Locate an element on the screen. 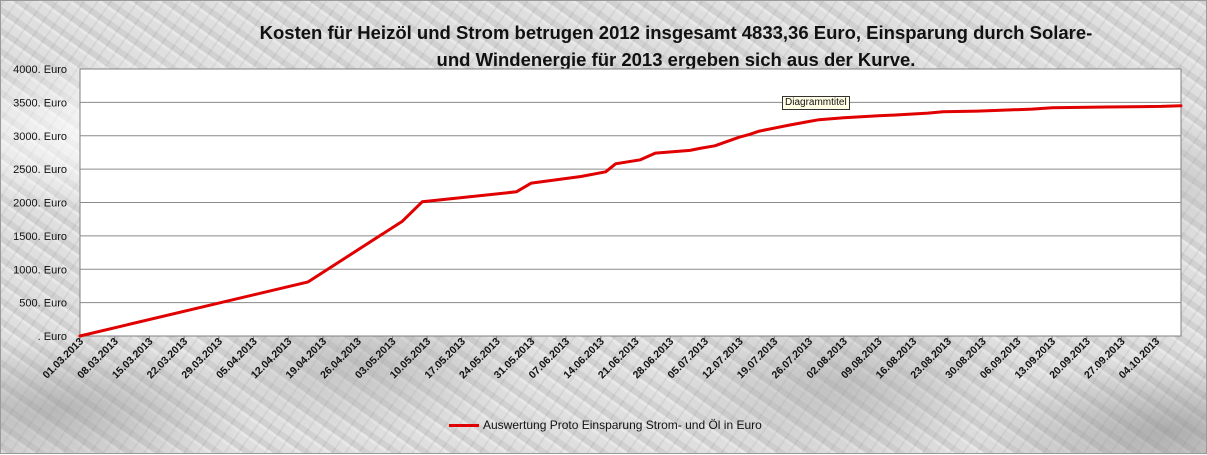 The width and height of the screenshot is (1207, 455). y-tick-label: 1500. Euro is located at coordinates (40, 237).